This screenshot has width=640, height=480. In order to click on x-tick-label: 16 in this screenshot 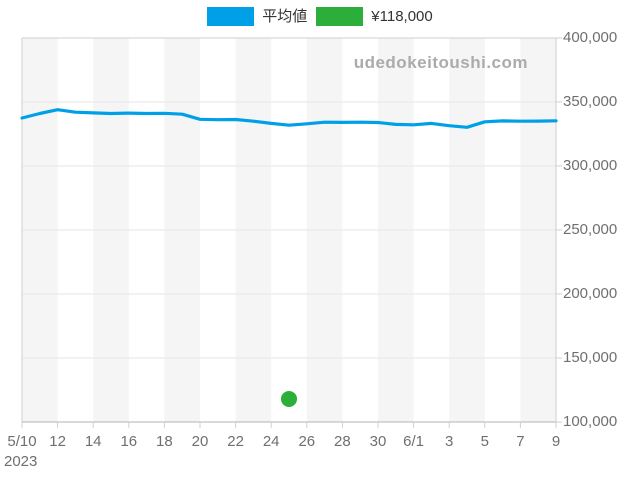, I will do `click(129, 441)`.